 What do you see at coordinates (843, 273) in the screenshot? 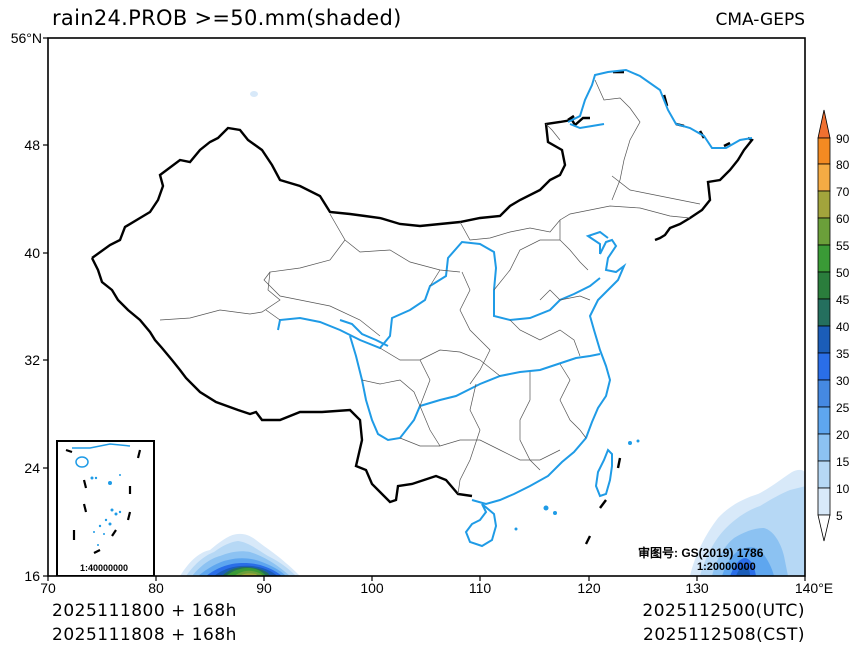
I see `colorbar-label-50: 50` at bounding box center [843, 273].